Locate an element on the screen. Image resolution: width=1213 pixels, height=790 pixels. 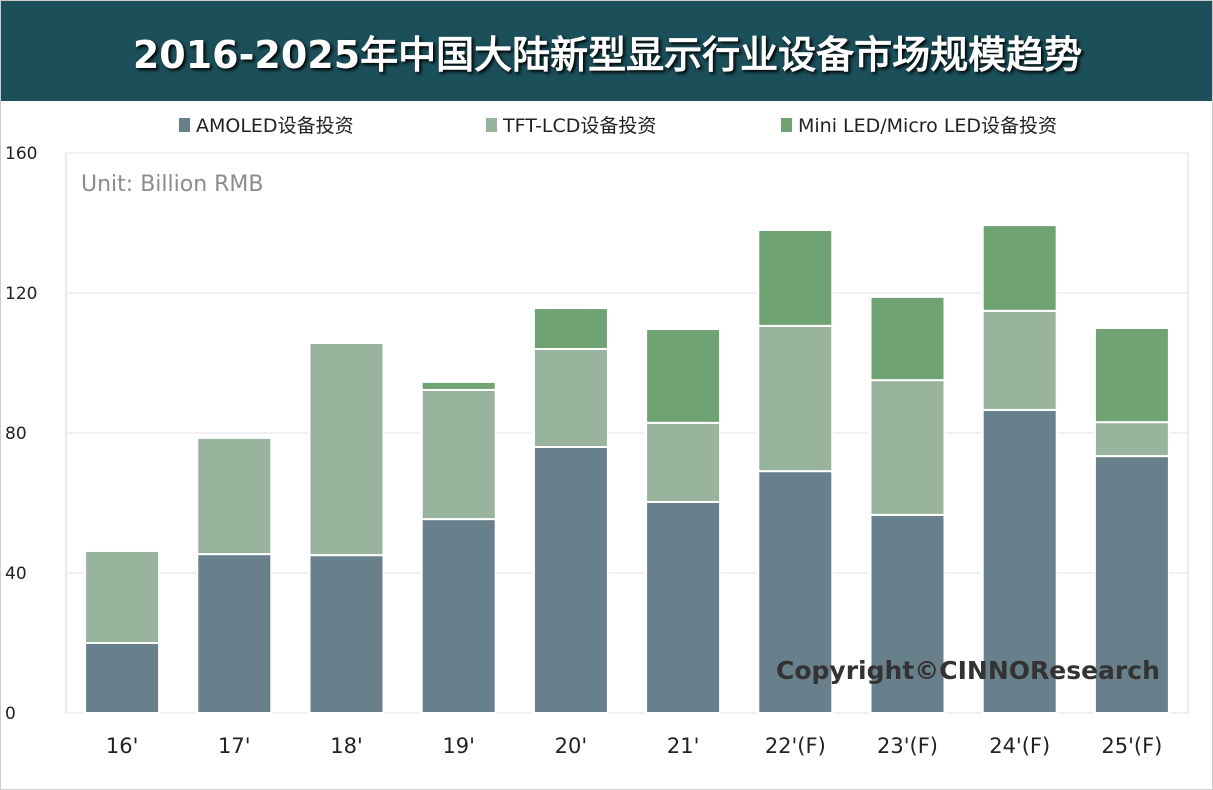
x-tick-label: 16' is located at coordinates (122, 746).